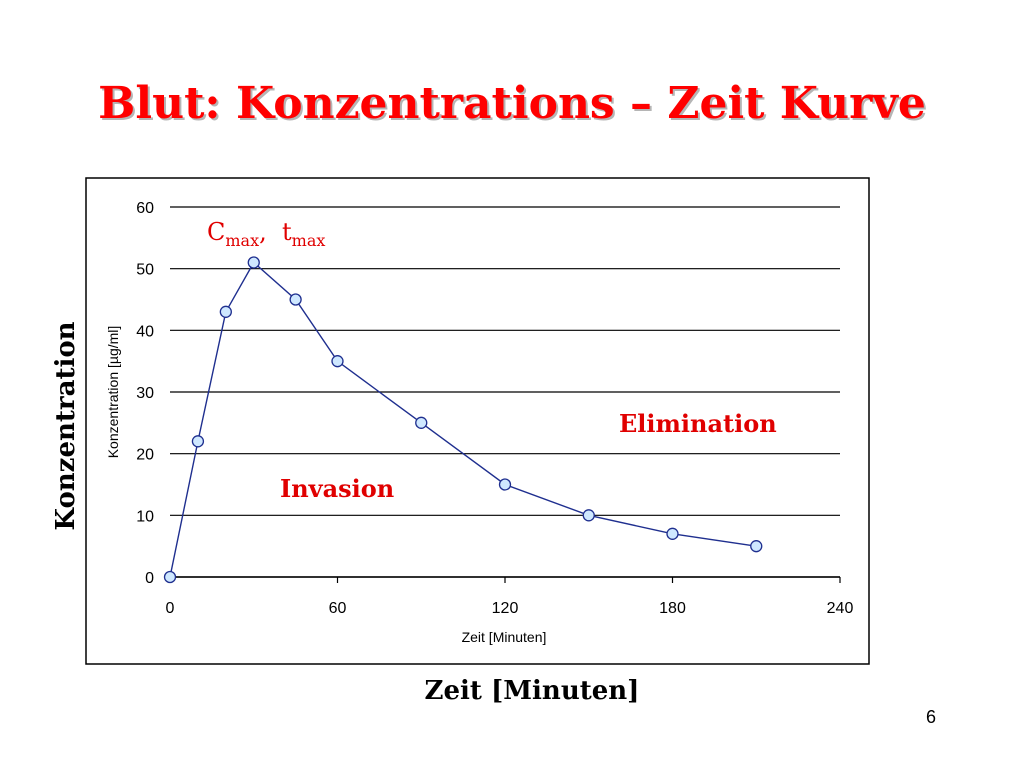 The height and width of the screenshot is (768, 1024). I want to click on peak-annotation: Cmax, tmax, so click(266, 234).